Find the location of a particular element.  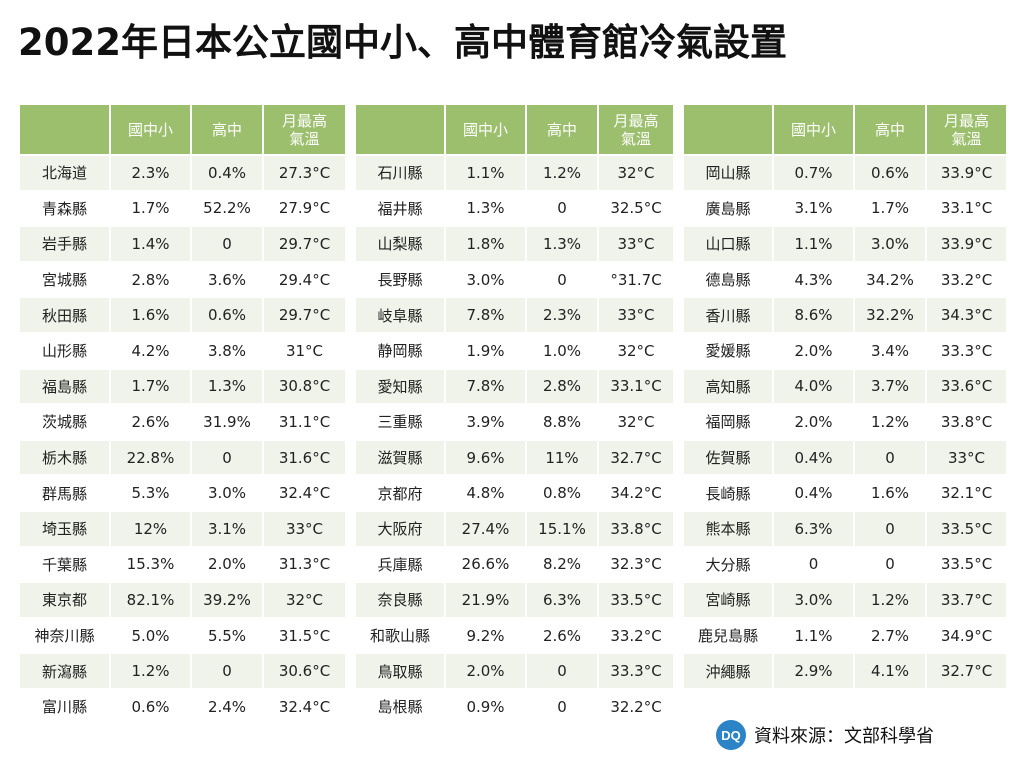

high-school-cell: 5.5% is located at coordinates (227, 635).